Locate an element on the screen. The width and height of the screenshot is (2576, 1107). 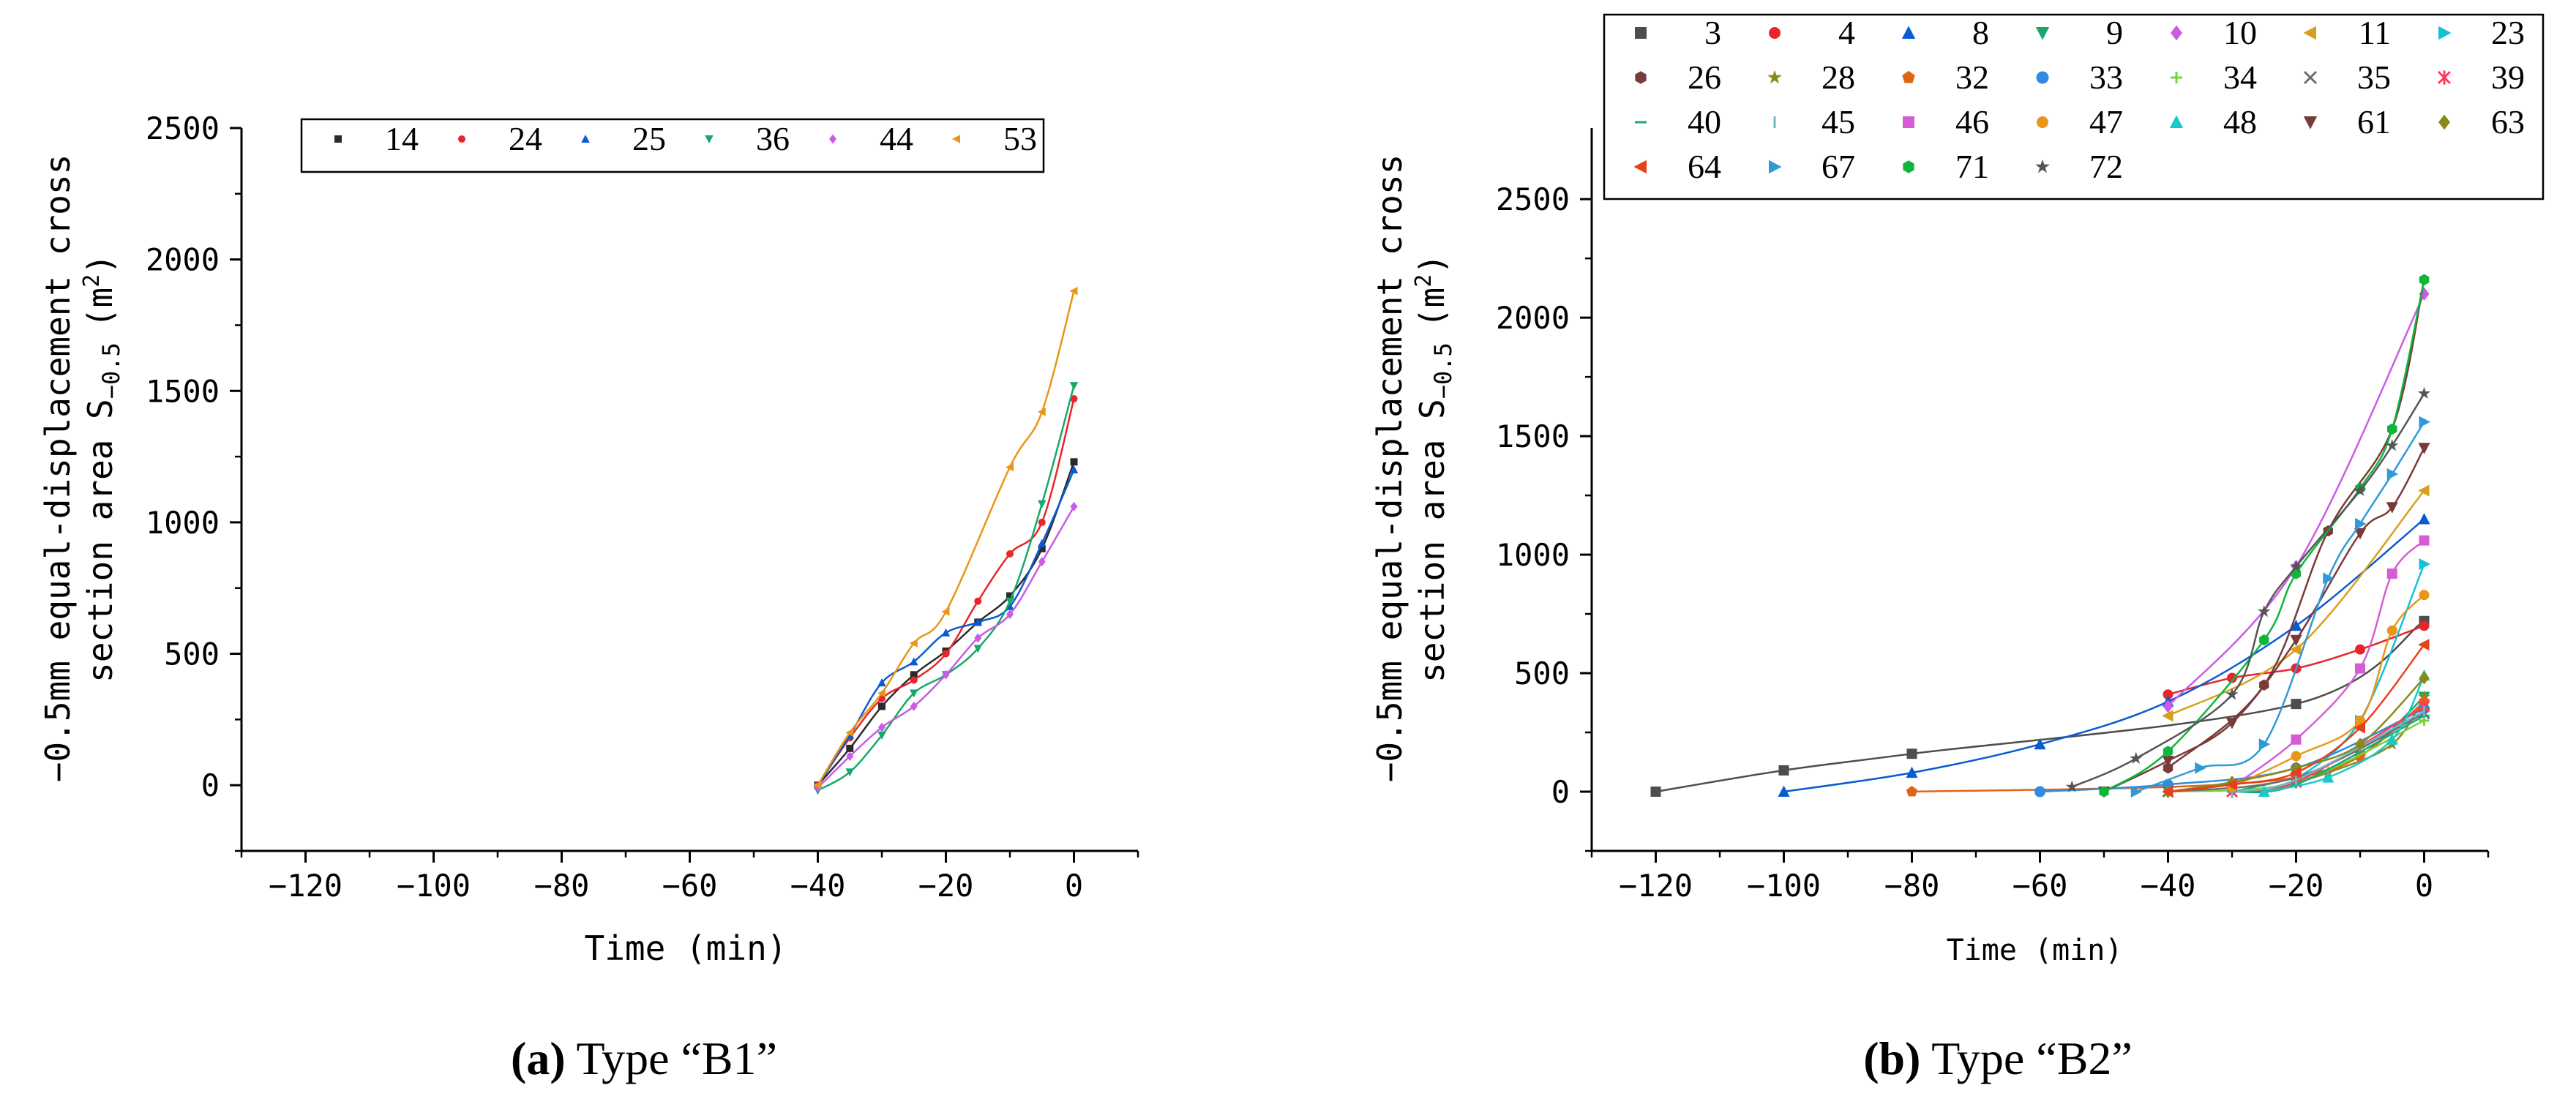
panel-a-x-tick-label: −120 is located at coordinates (305, 886).